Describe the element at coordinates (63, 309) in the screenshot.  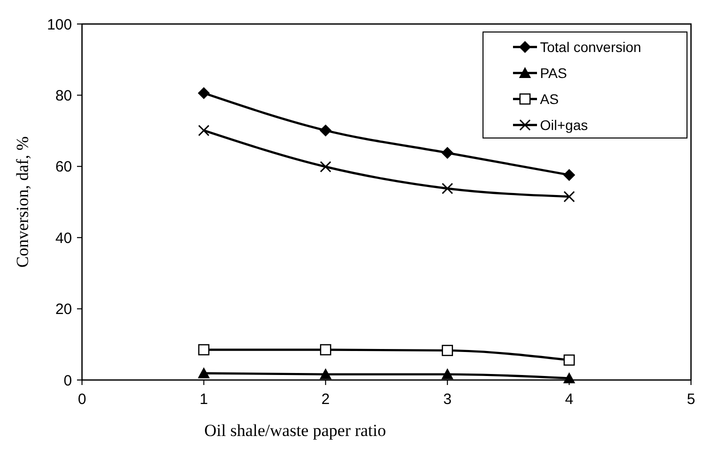
I see `y-tick-label: 20` at that location.